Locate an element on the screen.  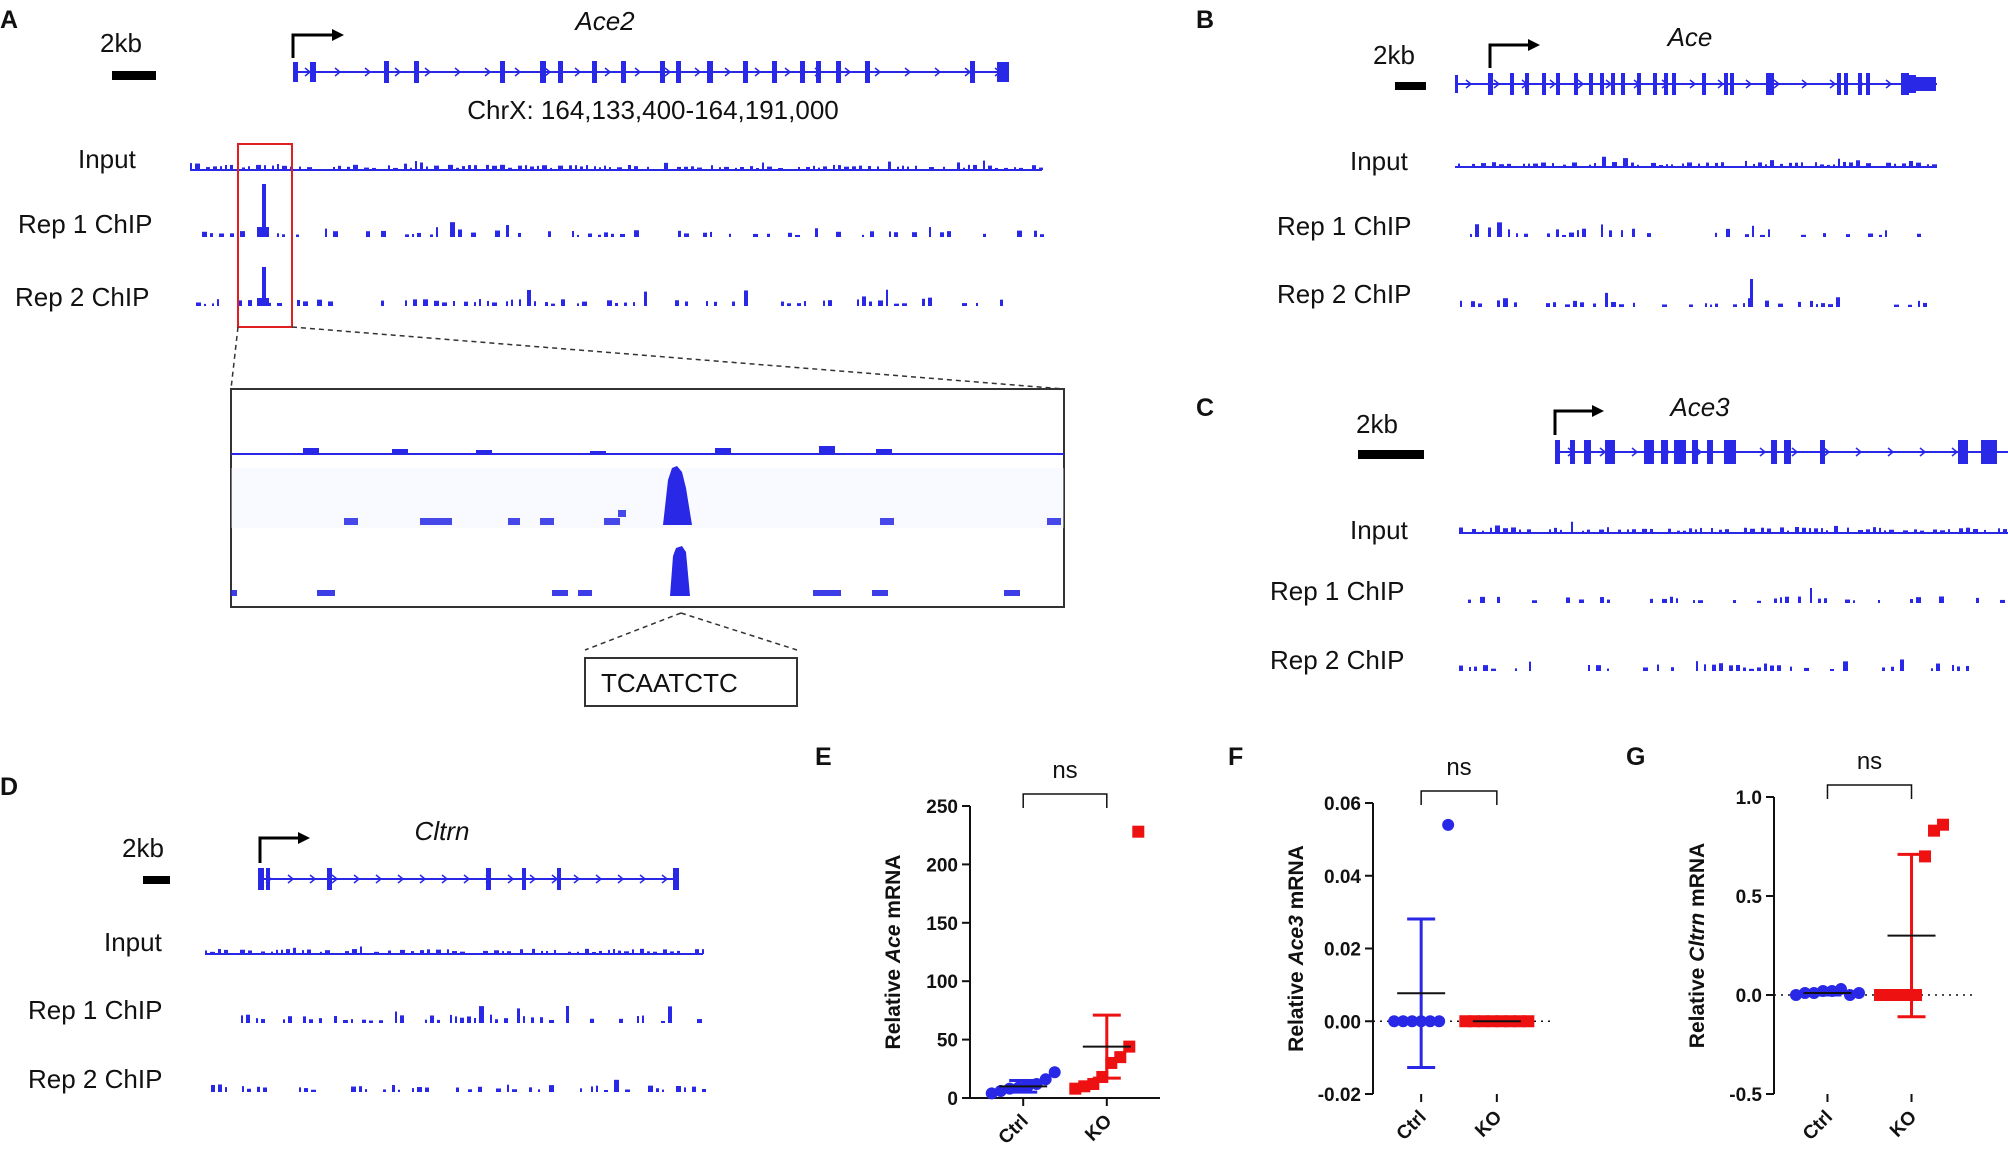
chip-tracks-d is located at coordinates (455, 1019).